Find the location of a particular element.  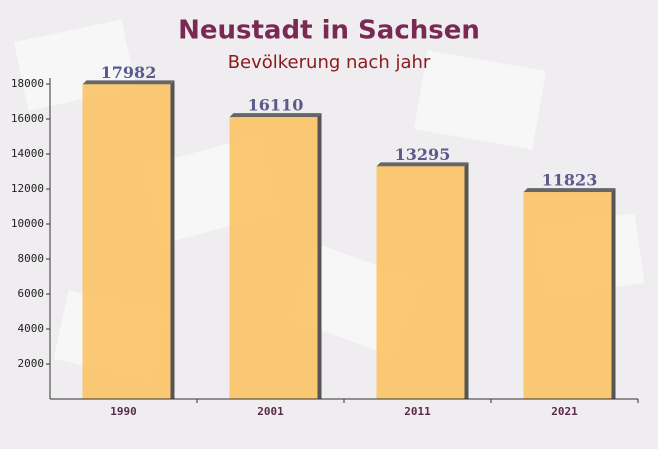

x-tick-label: 1990 is located at coordinates (123, 411).